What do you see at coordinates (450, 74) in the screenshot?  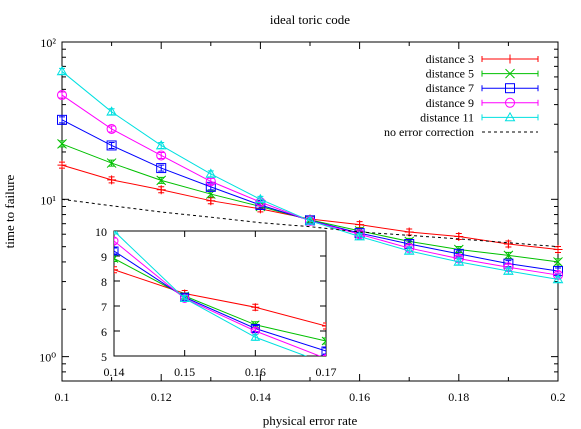 I see `legend-label: distance 5` at bounding box center [450, 74].